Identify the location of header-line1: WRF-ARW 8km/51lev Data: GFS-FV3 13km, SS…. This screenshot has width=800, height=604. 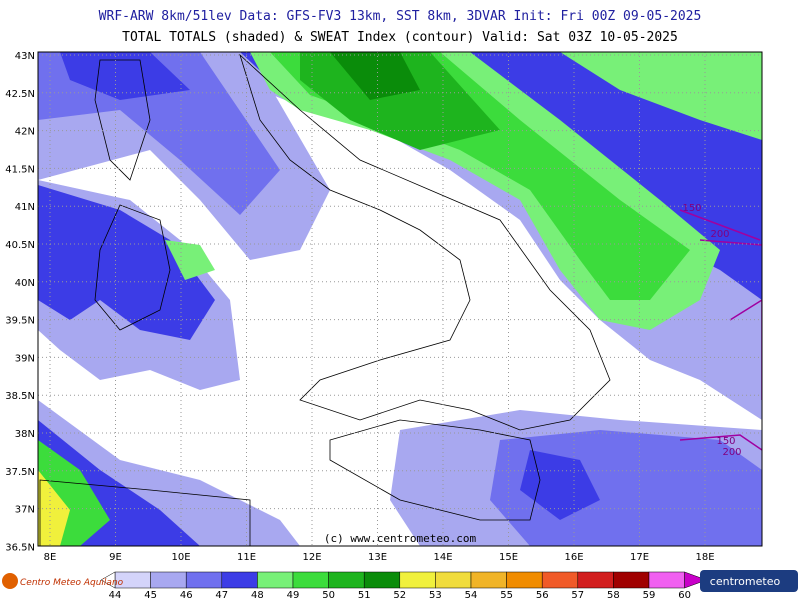
(400, 16).